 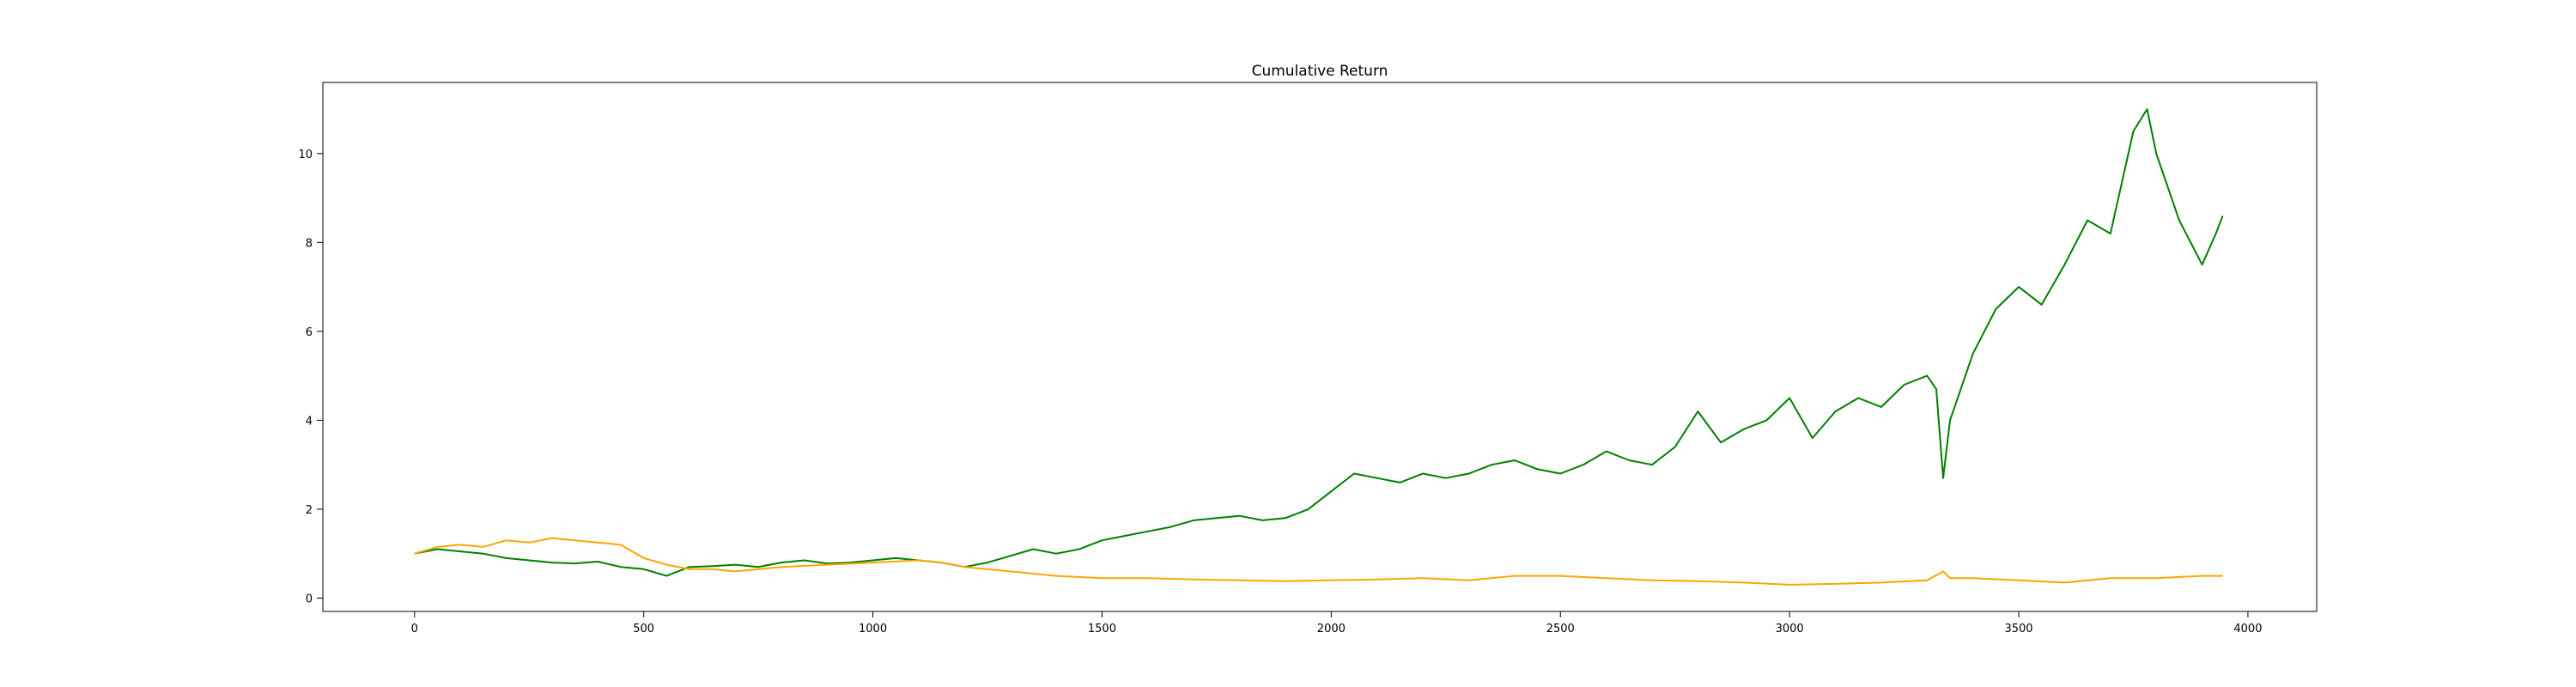 I want to click on y-tick-label: 10, so click(x=305, y=155).